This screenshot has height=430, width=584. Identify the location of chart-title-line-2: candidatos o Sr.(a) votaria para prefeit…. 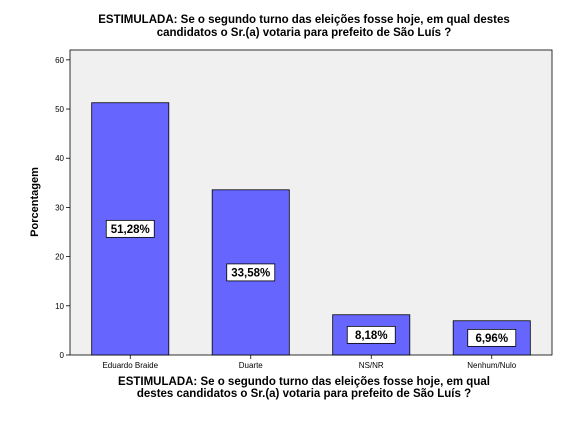
(304, 33).